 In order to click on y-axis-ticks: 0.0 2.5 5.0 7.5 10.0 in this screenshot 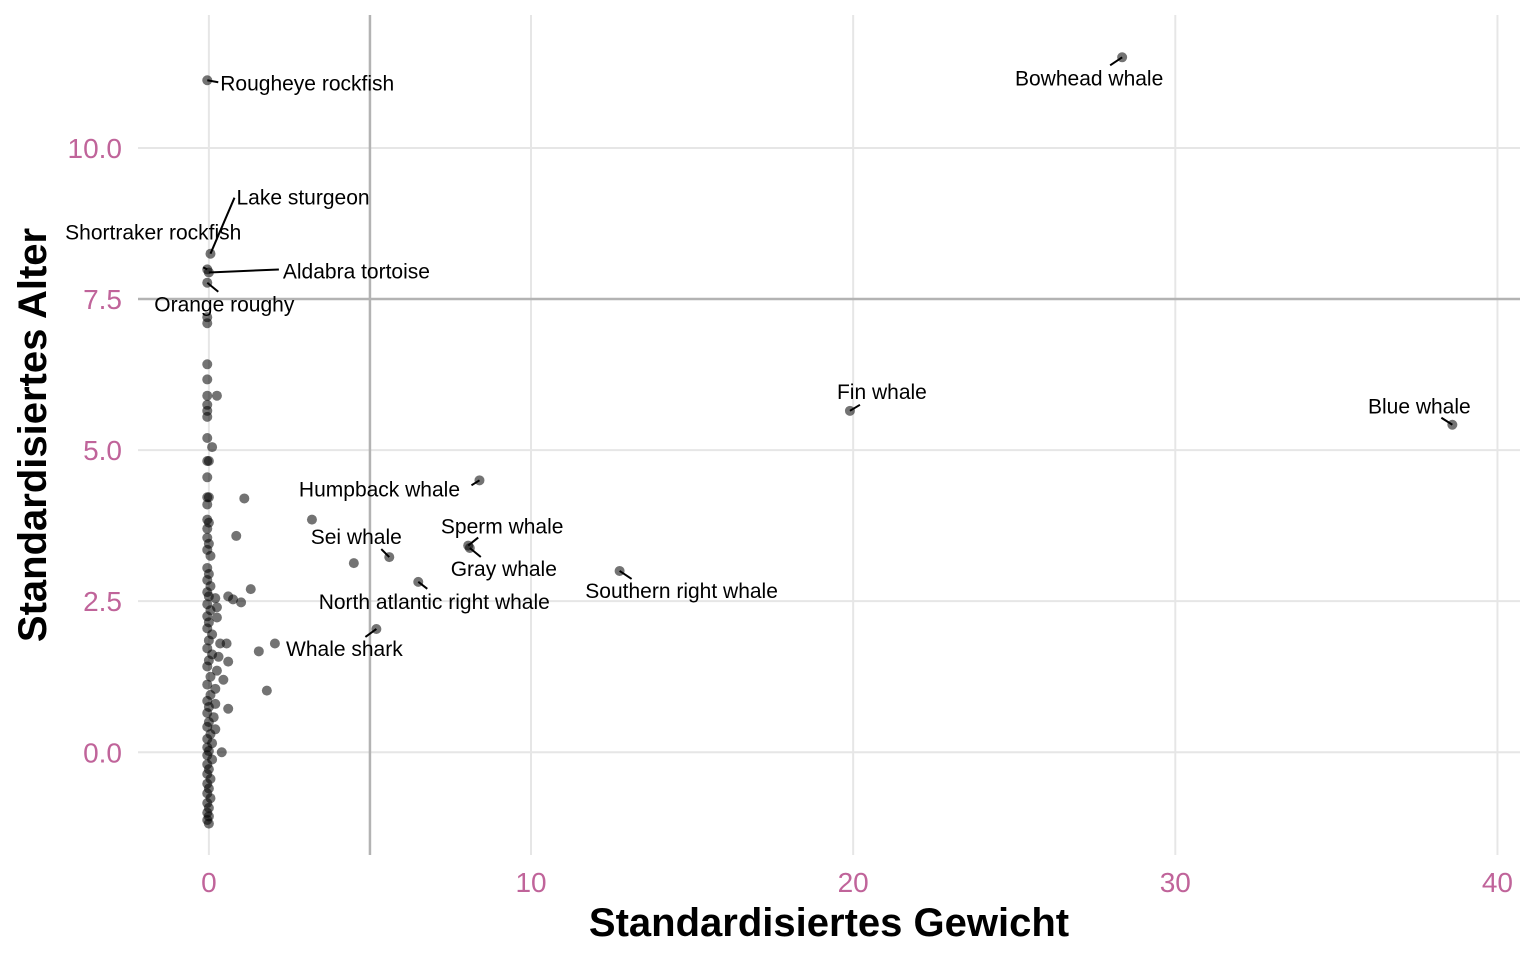, I will do `click(95, 450)`.